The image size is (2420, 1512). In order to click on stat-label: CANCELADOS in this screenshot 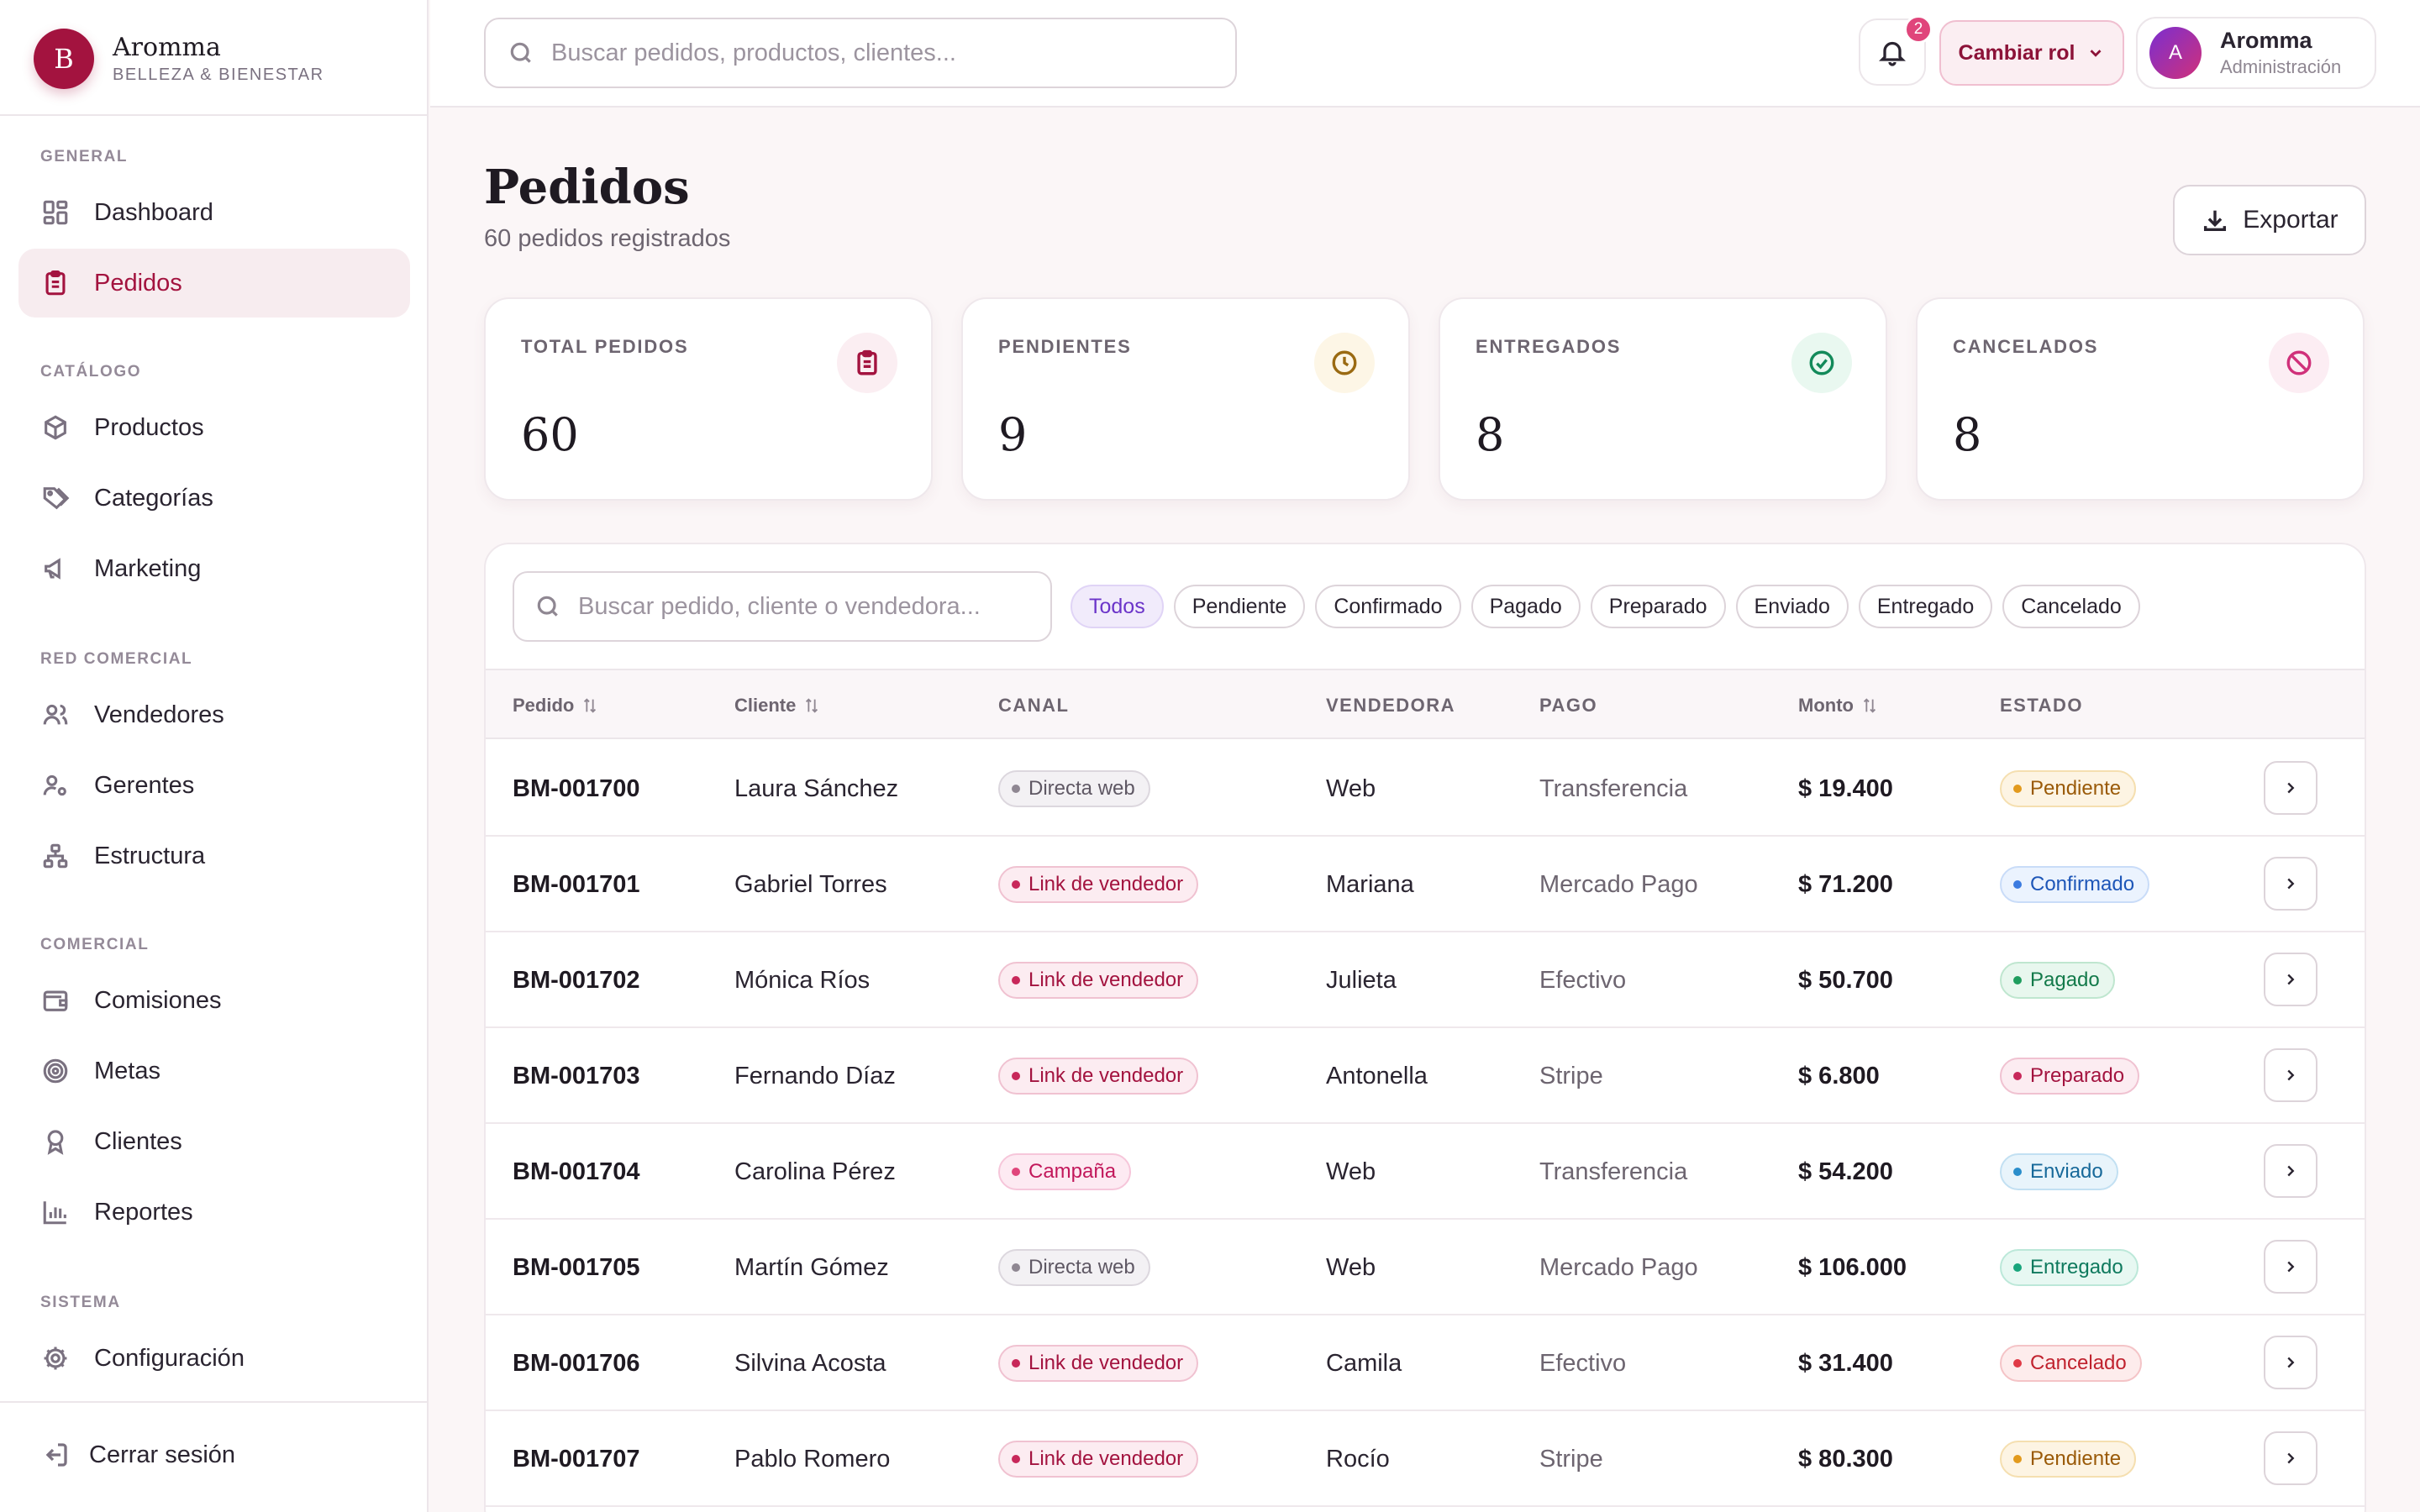, I will do `click(2026, 346)`.